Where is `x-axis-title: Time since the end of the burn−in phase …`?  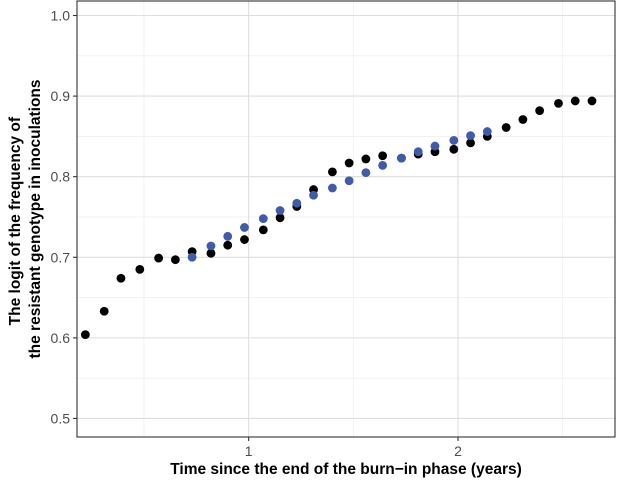
x-axis-title: Time since the end of the burn−in phase … is located at coordinates (346, 469).